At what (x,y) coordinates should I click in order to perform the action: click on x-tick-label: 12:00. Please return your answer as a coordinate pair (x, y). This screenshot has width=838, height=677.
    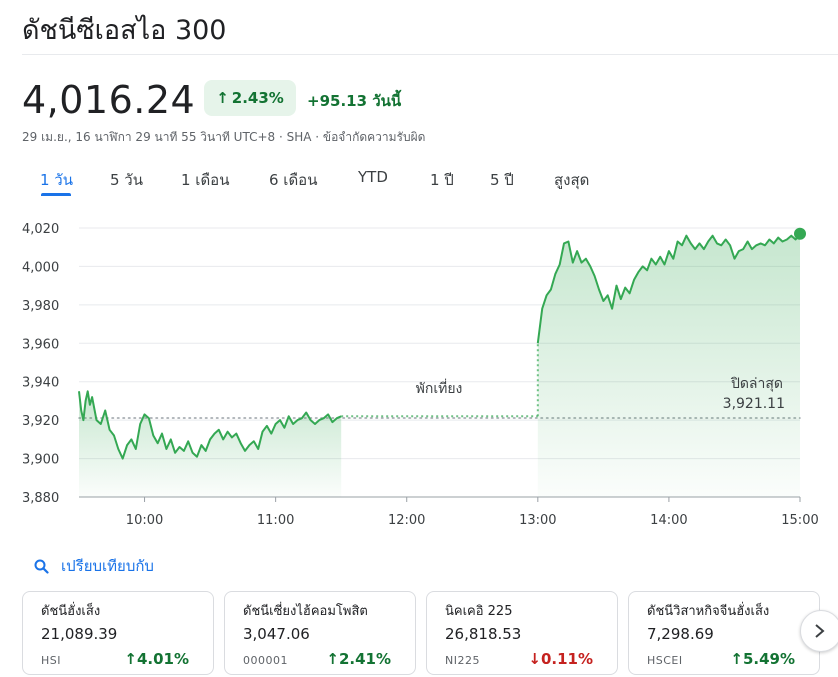
    Looking at the image, I should click on (406, 520).